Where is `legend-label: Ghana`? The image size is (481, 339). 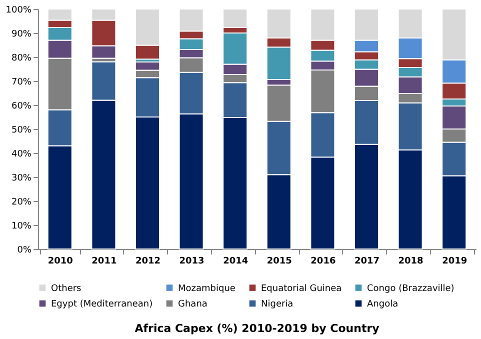
legend-label: Ghana is located at coordinates (193, 305).